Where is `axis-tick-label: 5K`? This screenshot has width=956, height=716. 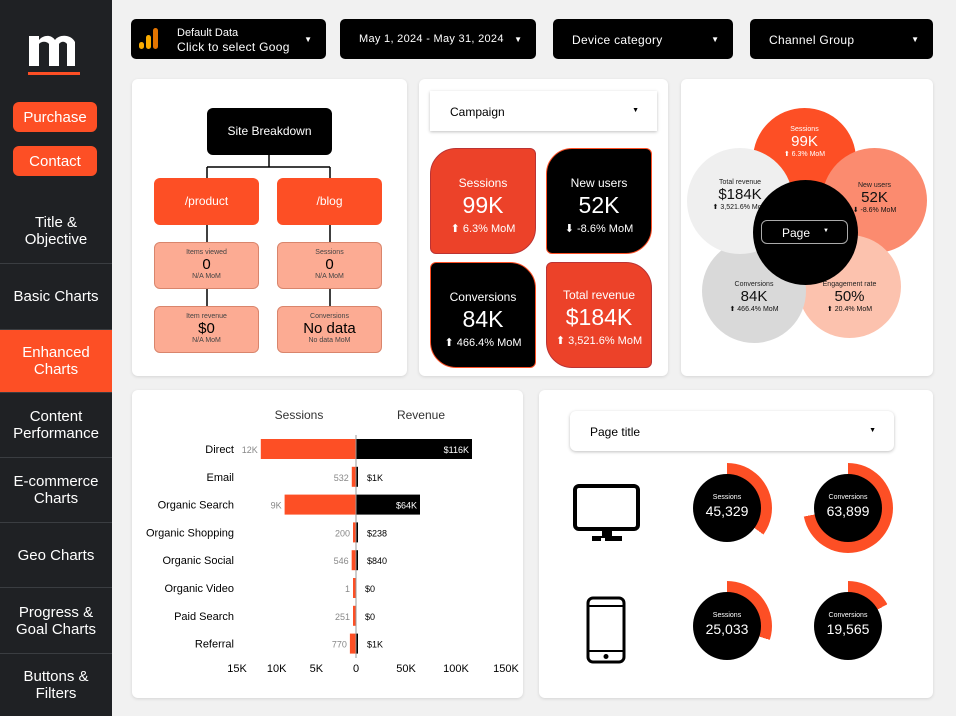 axis-tick-label: 5K is located at coordinates (317, 669).